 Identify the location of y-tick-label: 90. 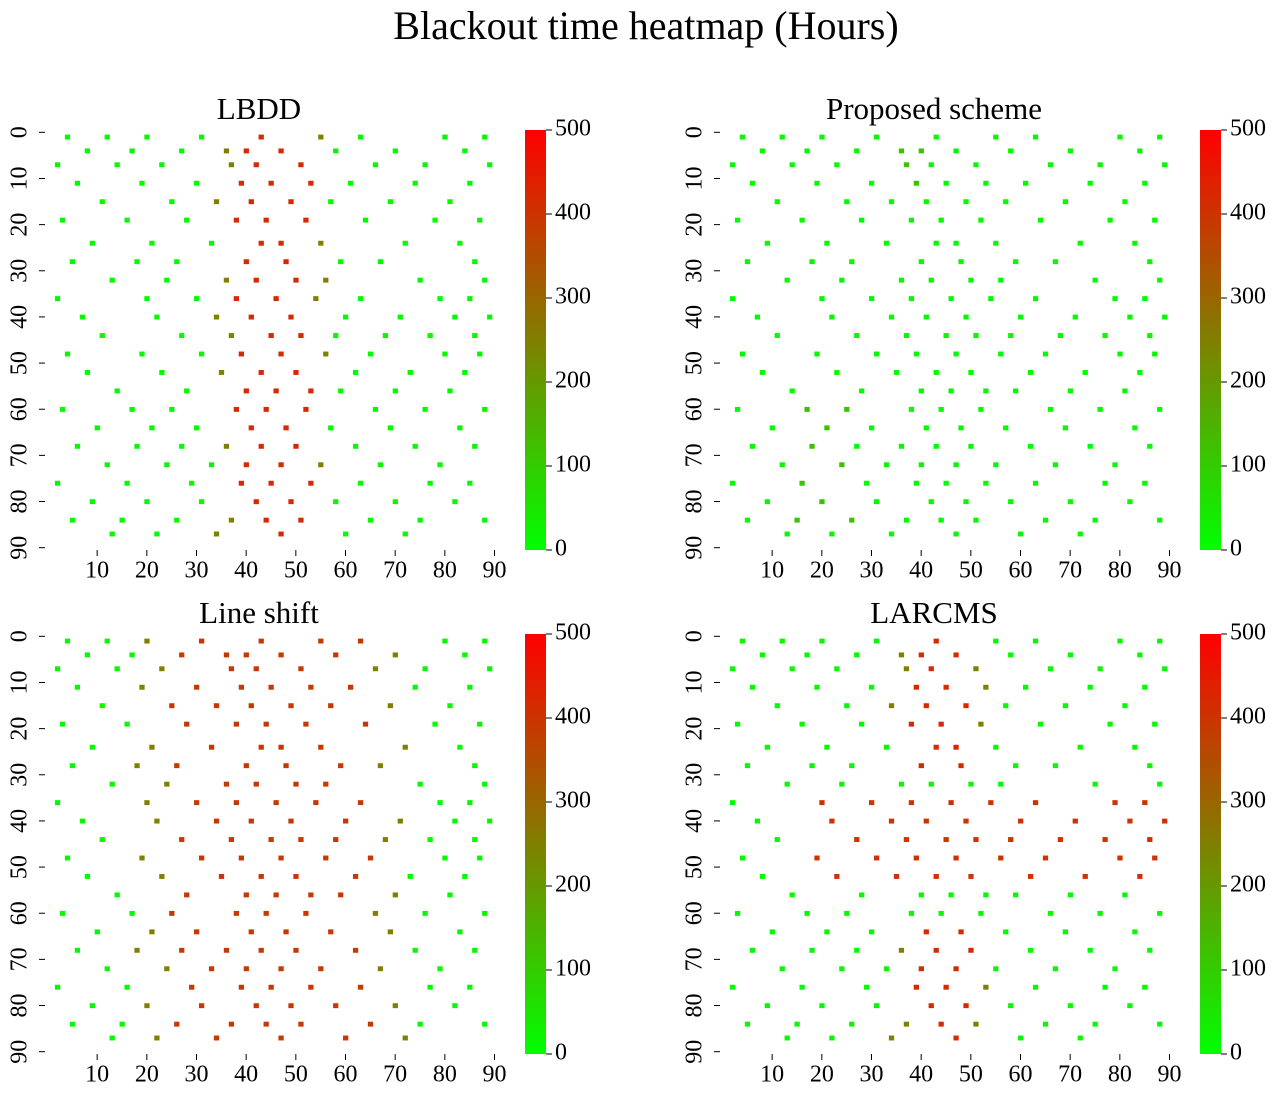
(20, 1052).